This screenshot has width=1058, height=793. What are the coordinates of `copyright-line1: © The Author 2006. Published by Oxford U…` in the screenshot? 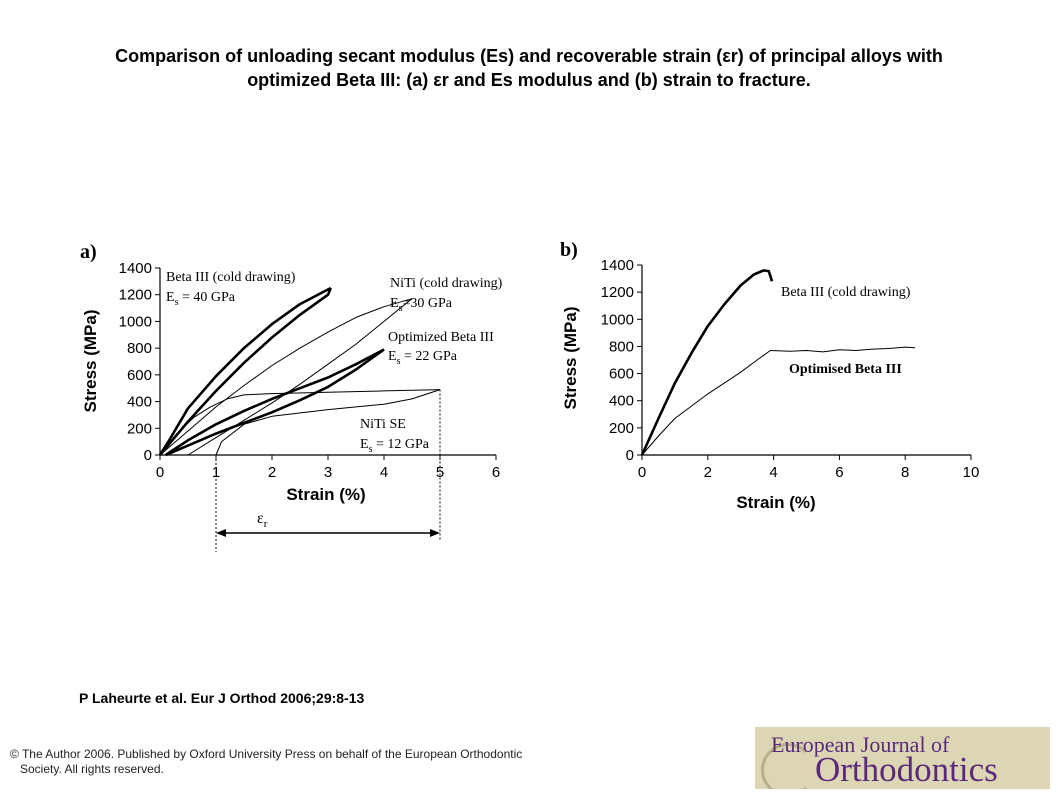 It's located at (266, 754).